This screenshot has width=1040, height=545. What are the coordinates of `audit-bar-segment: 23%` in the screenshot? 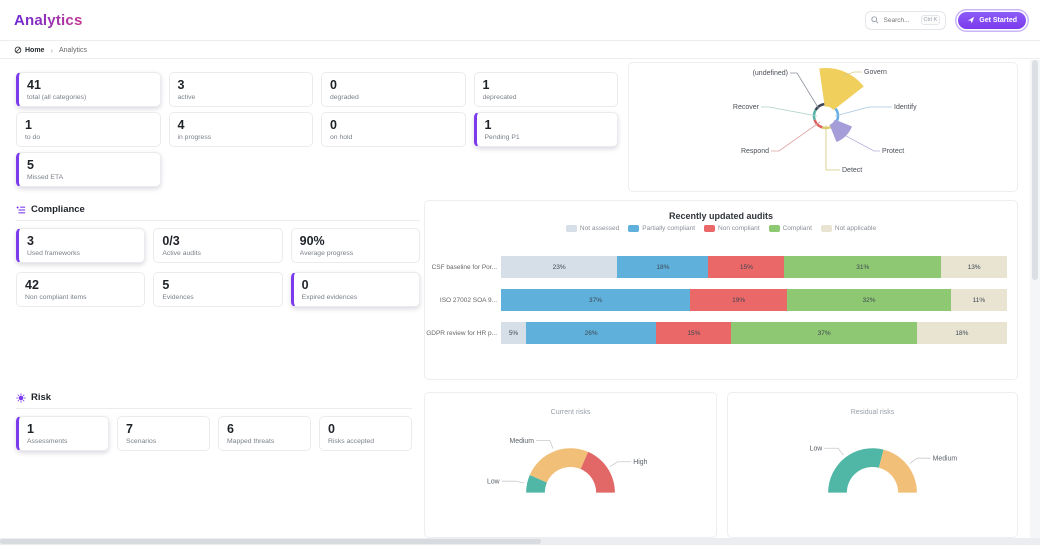 It's located at (559, 267).